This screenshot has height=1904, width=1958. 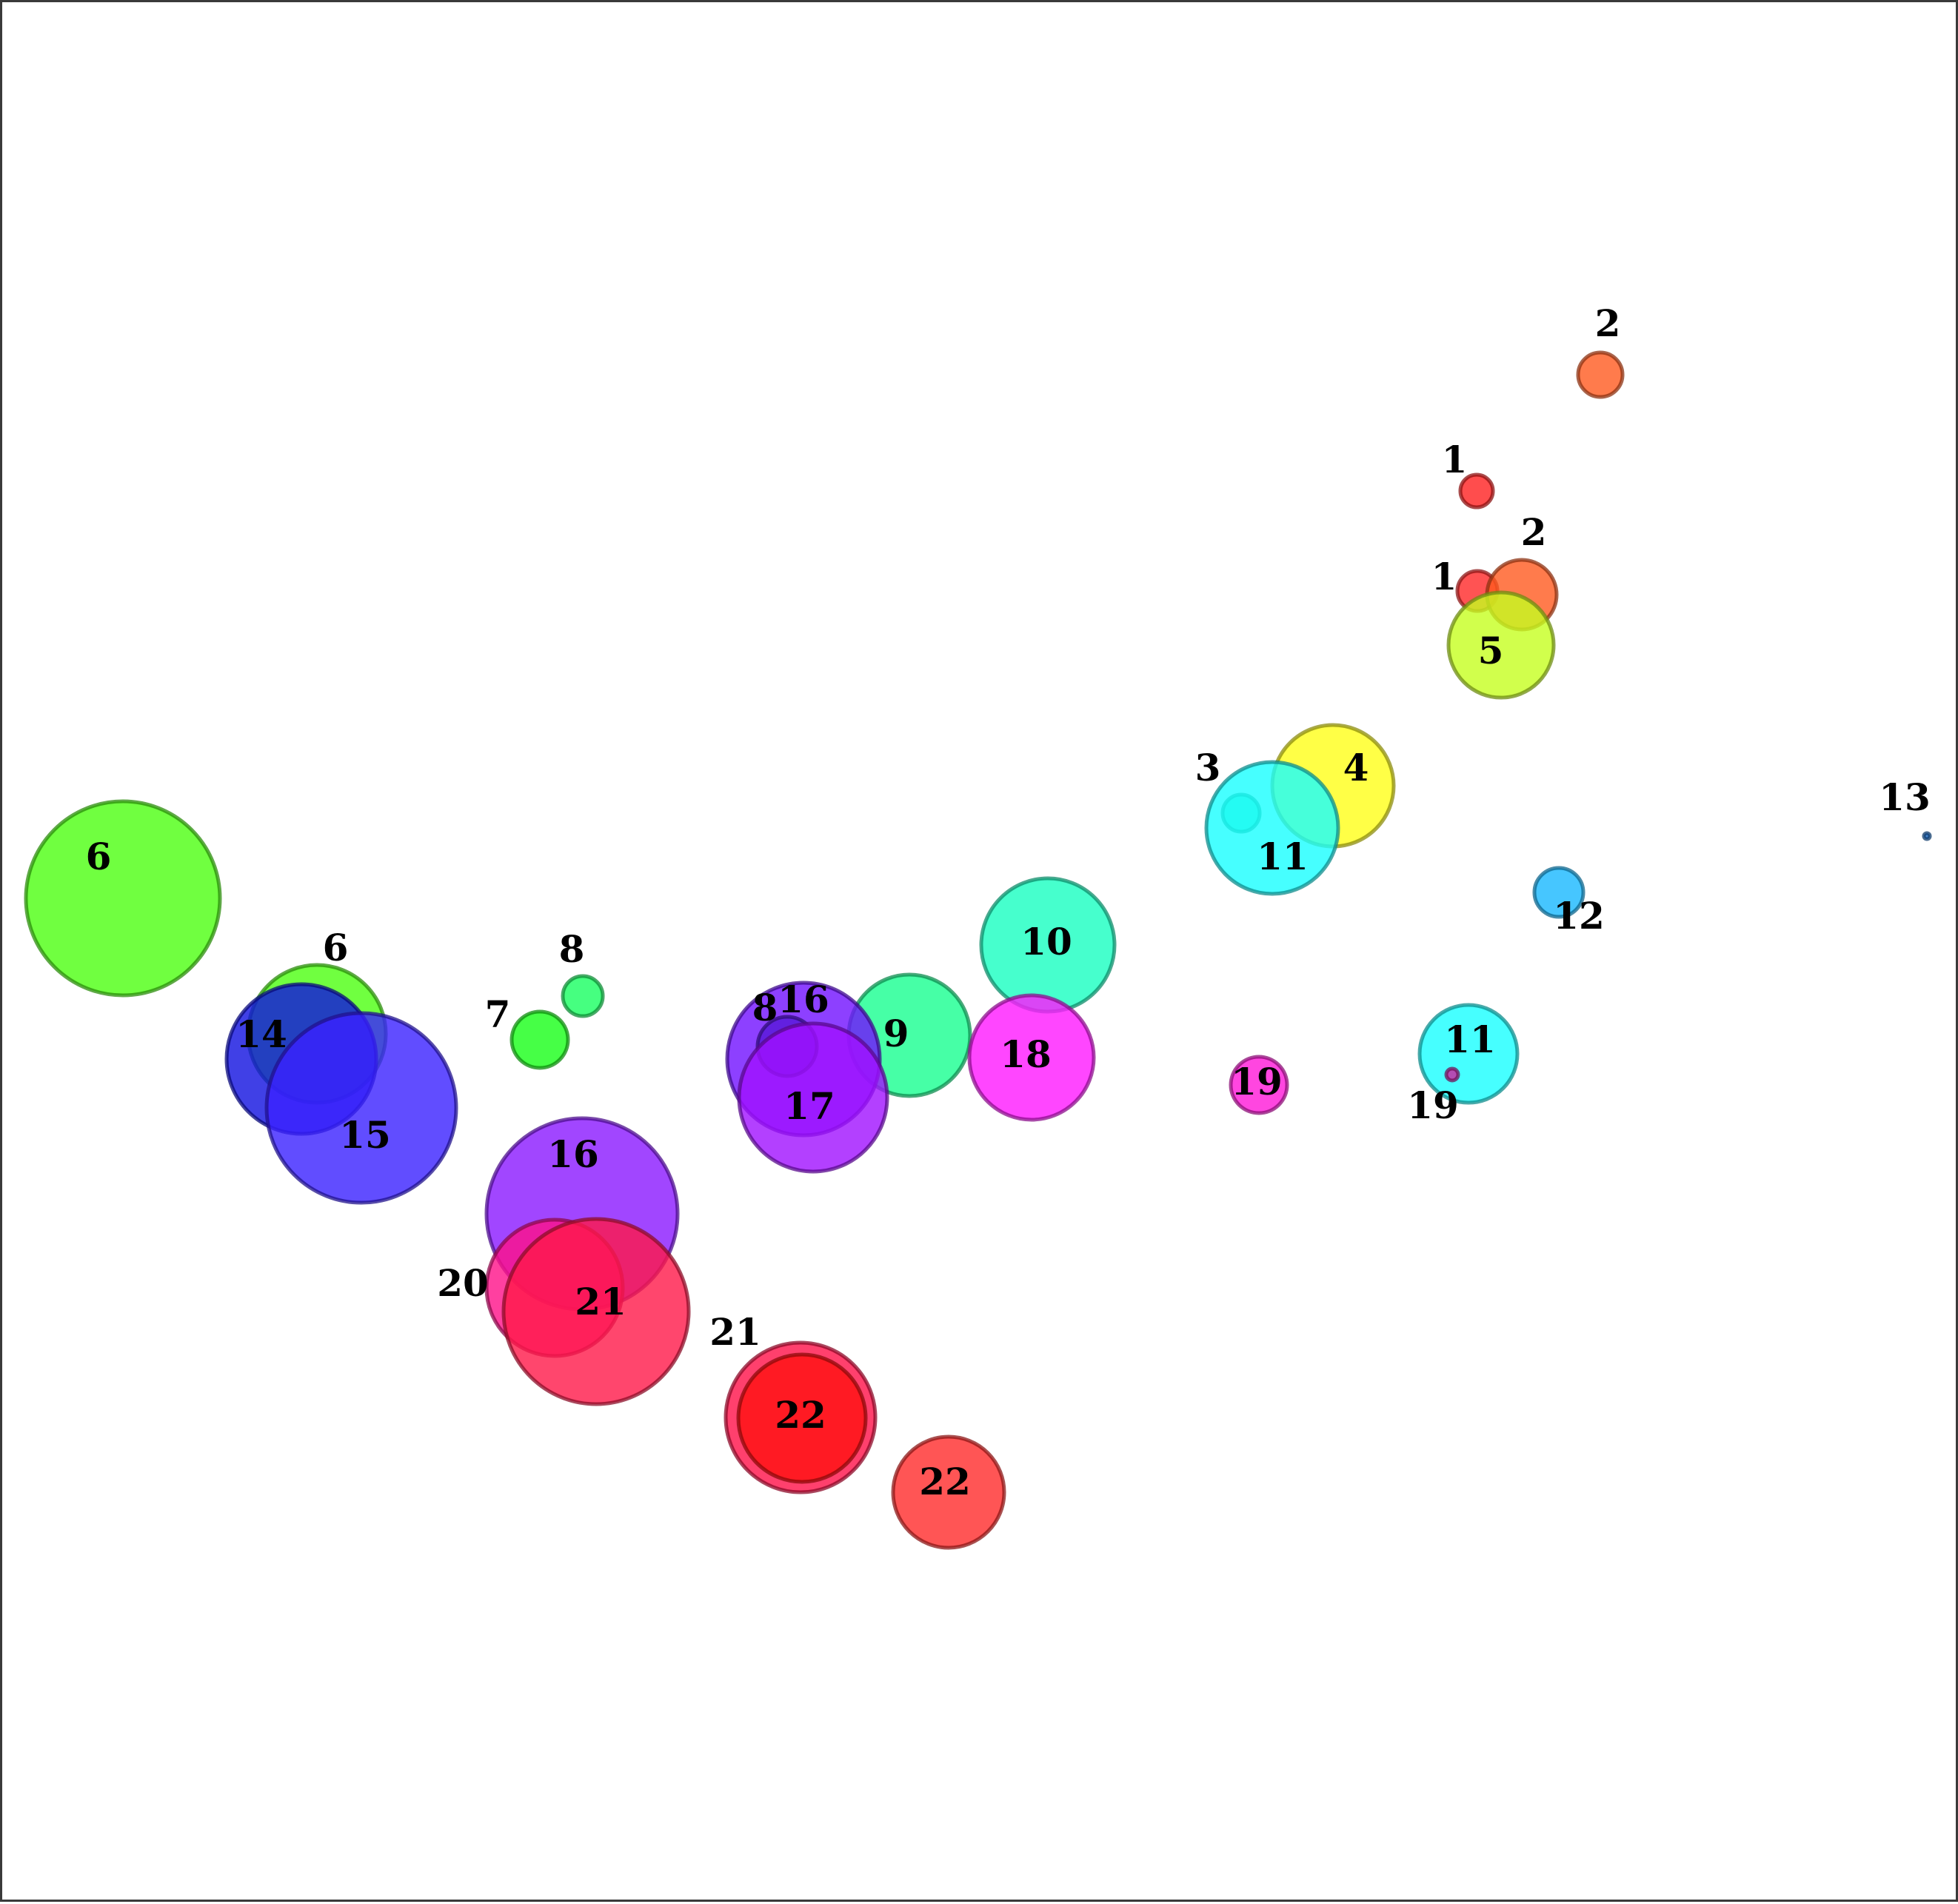 I want to click on bubble-label-22-29: 22, so click(x=800, y=1415).